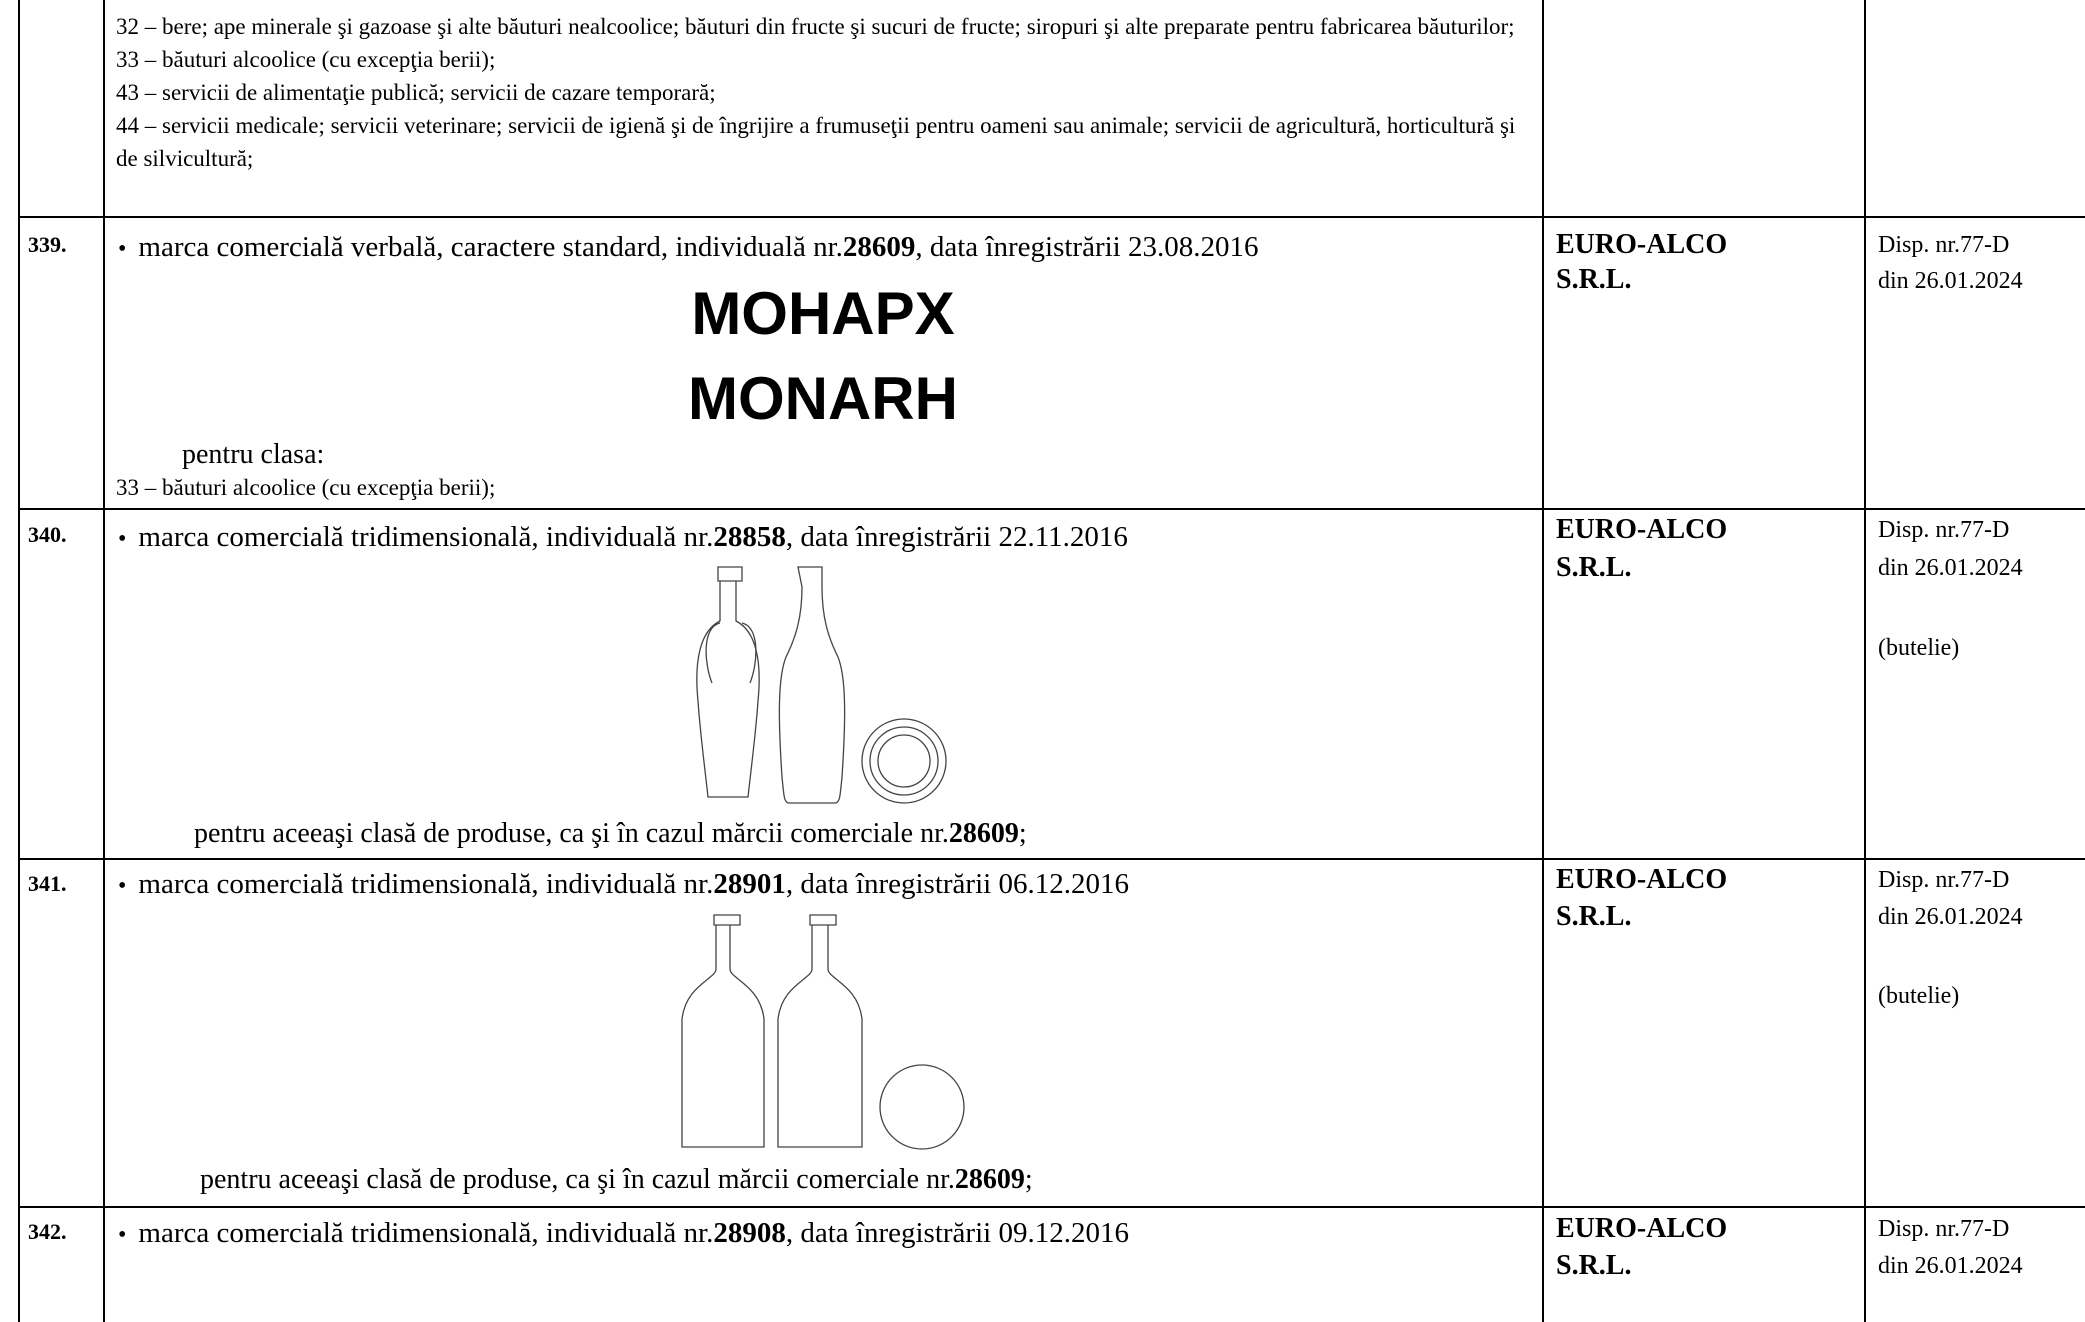  What do you see at coordinates (47, 534) in the screenshot?
I see `row-number: 340.` at bounding box center [47, 534].